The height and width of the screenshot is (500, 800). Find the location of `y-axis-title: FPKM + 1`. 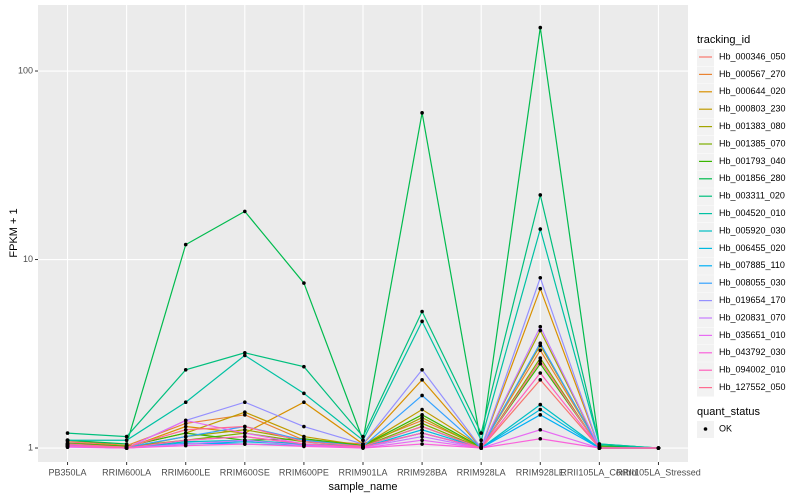

y-axis-title: FPKM + 1 is located at coordinates (14, 232).